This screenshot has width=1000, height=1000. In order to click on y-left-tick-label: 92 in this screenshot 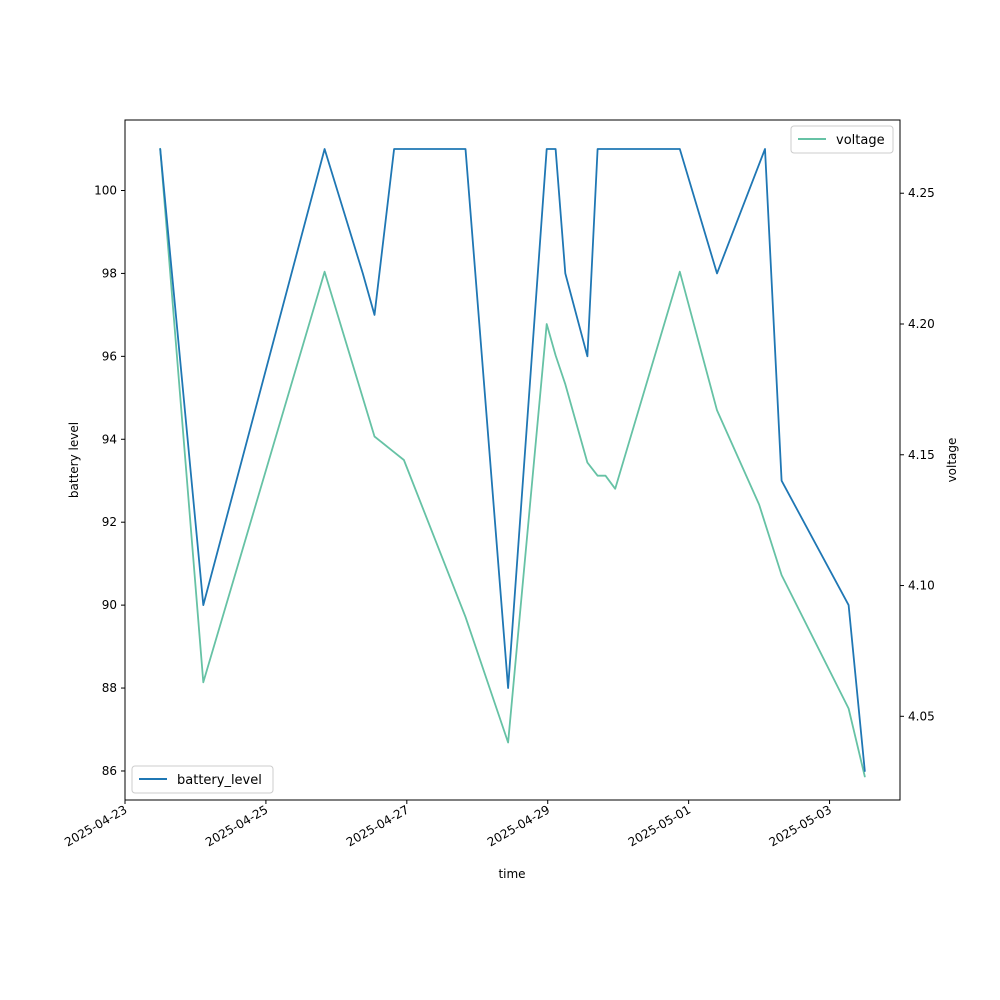, I will do `click(109, 522)`.